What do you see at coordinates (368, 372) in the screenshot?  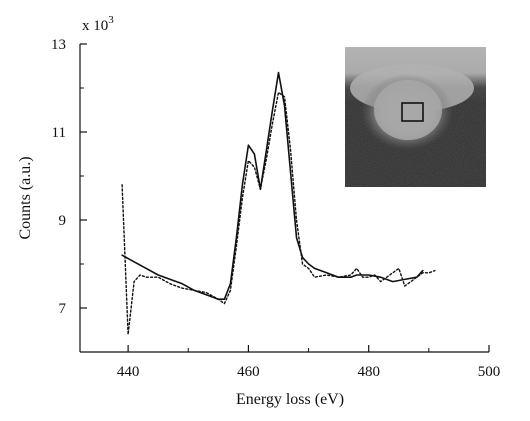 I see `x-tick-label: 480` at bounding box center [368, 372].